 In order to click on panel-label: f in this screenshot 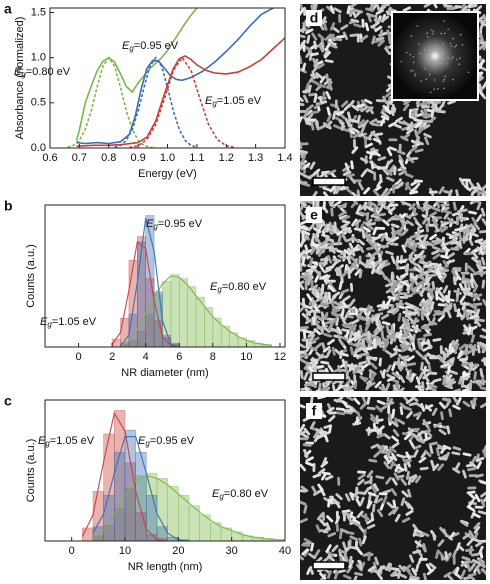, I will do `click(314, 411)`.